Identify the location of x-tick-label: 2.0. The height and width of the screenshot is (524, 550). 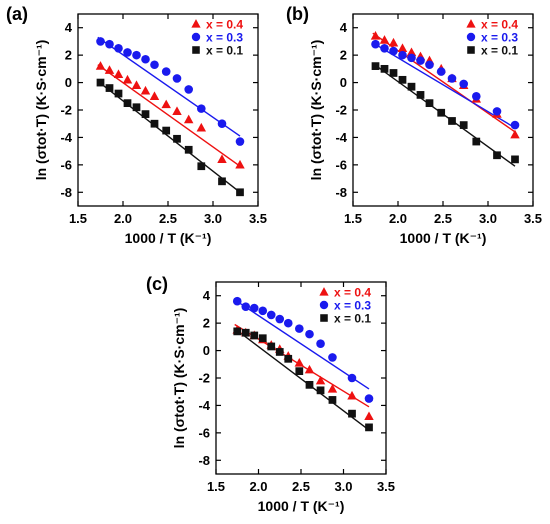
(398, 218).